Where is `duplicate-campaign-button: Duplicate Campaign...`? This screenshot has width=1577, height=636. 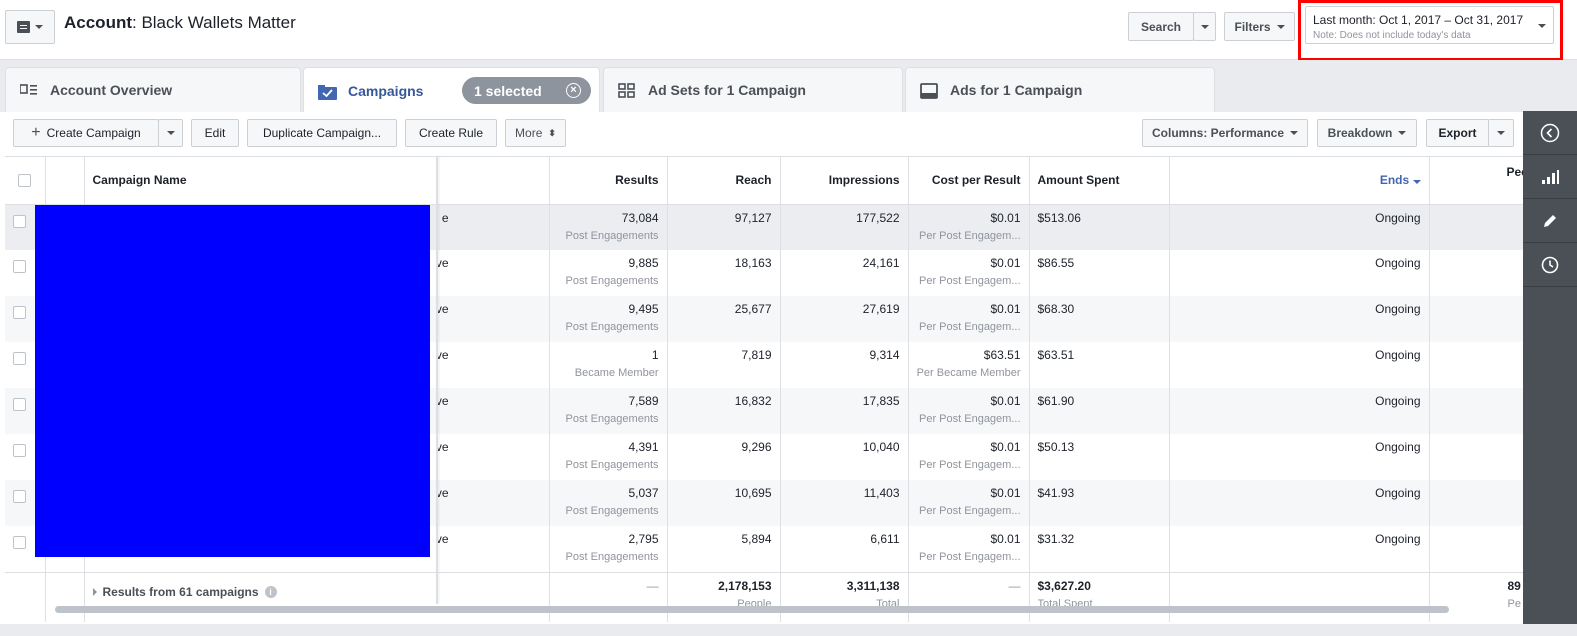 duplicate-campaign-button: Duplicate Campaign... is located at coordinates (322, 133).